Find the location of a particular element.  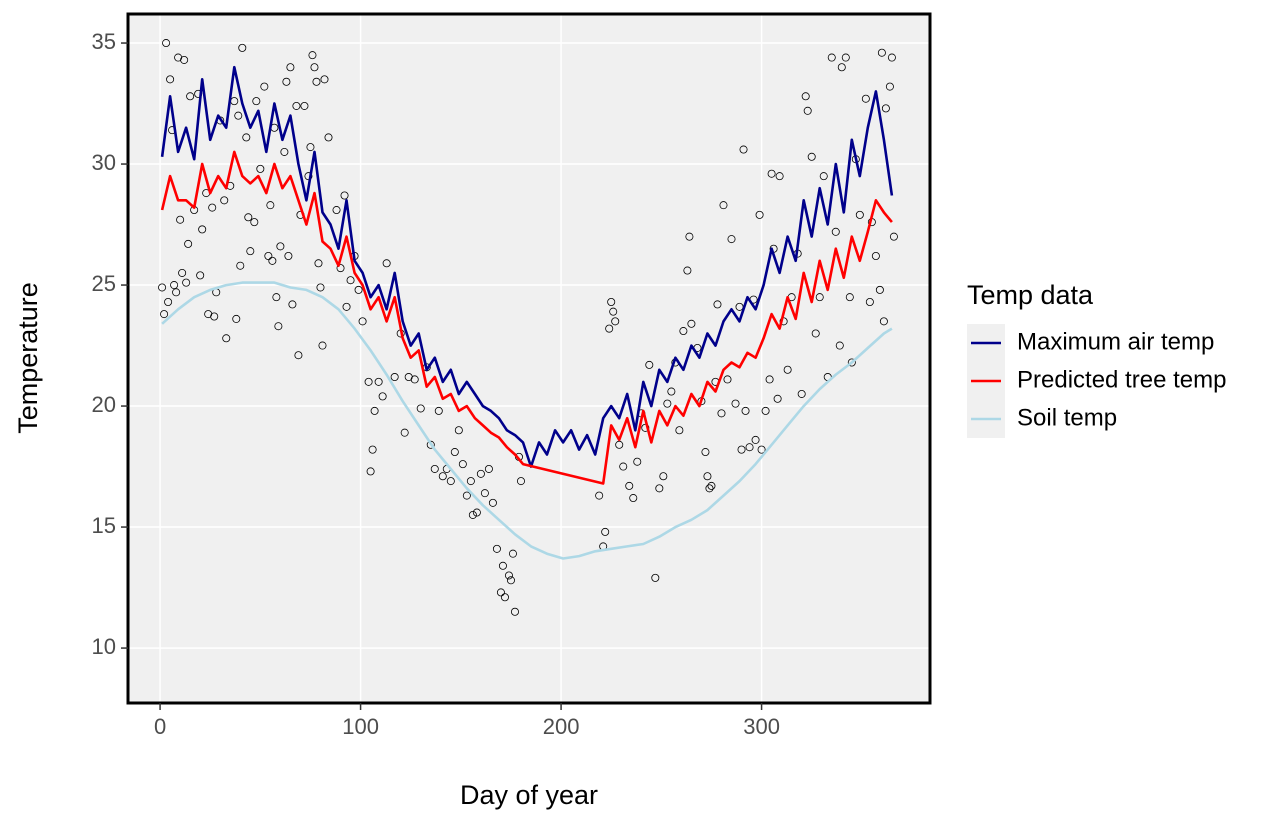

x-tick-label: 100 is located at coordinates (360, 726).